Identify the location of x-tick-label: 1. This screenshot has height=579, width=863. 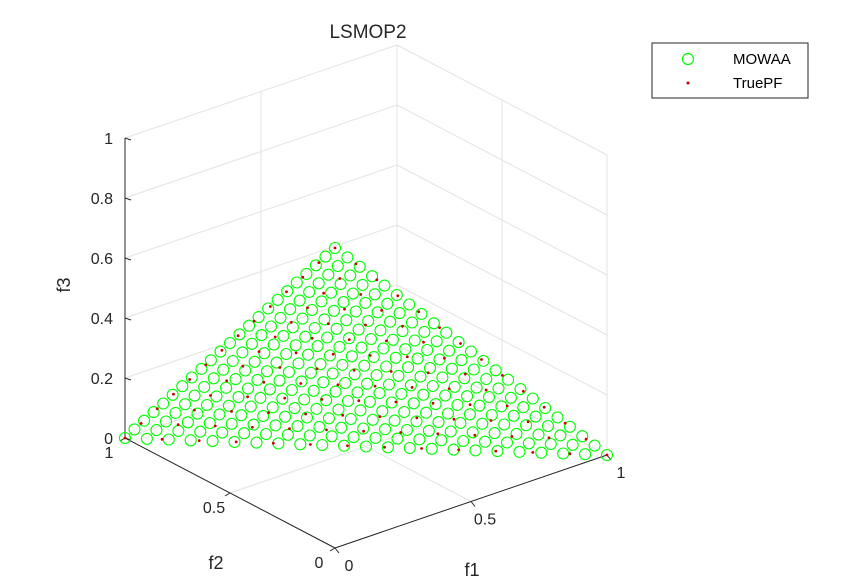
(621, 473).